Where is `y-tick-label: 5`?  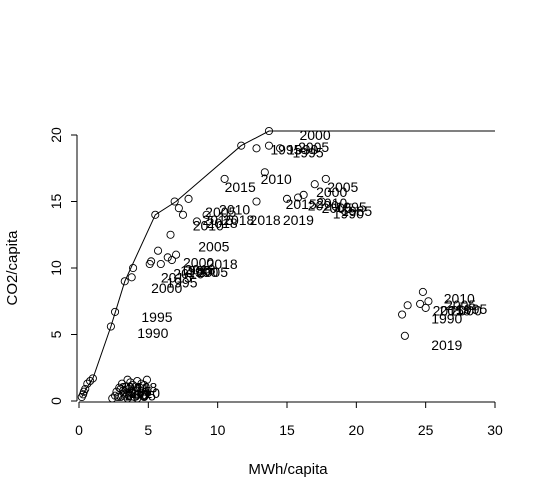 y-tick-label: 5 is located at coordinates (56, 334).